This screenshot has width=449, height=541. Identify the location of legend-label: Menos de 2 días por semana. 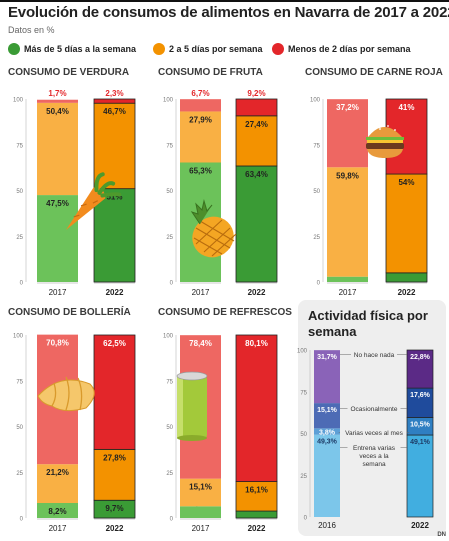
(349, 49).